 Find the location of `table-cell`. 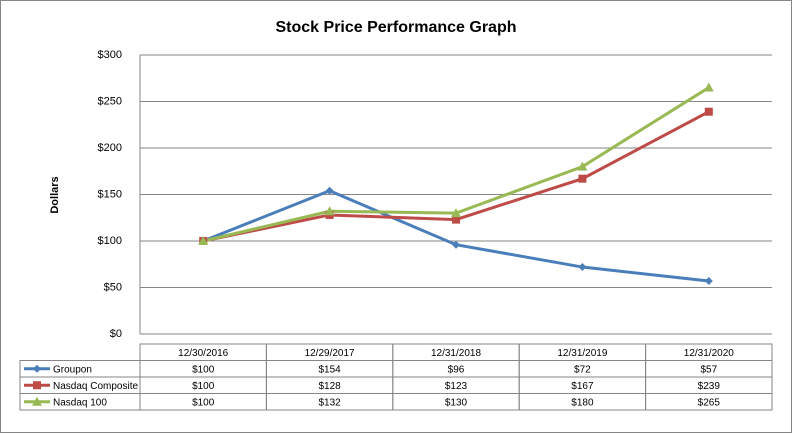

table-cell is located at coordinates (396, 402).